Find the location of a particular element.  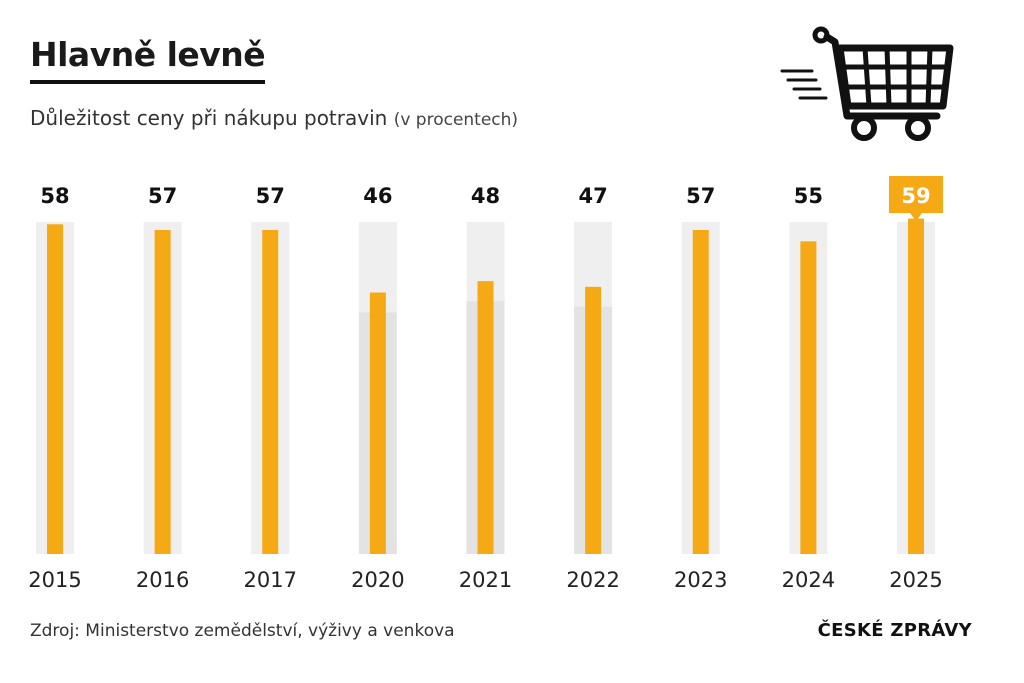

bar-2020 is located at coordinates (377, 423).